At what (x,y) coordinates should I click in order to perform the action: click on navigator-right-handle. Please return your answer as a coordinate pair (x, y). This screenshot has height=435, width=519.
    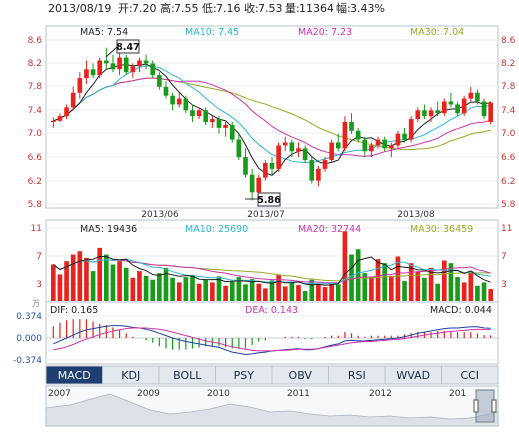
    Looking at the image, I should click on (494, 406).